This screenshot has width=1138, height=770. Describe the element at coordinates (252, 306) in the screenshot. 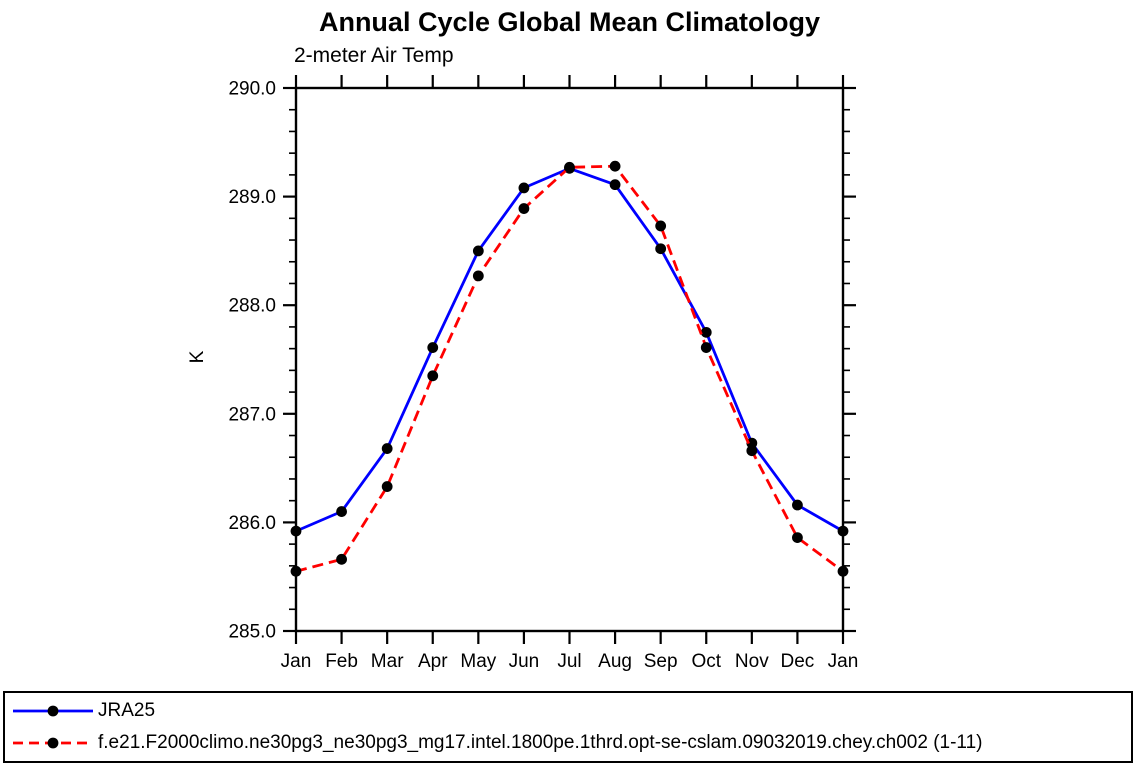

I see `y-tick-label: 288.0` at that location.